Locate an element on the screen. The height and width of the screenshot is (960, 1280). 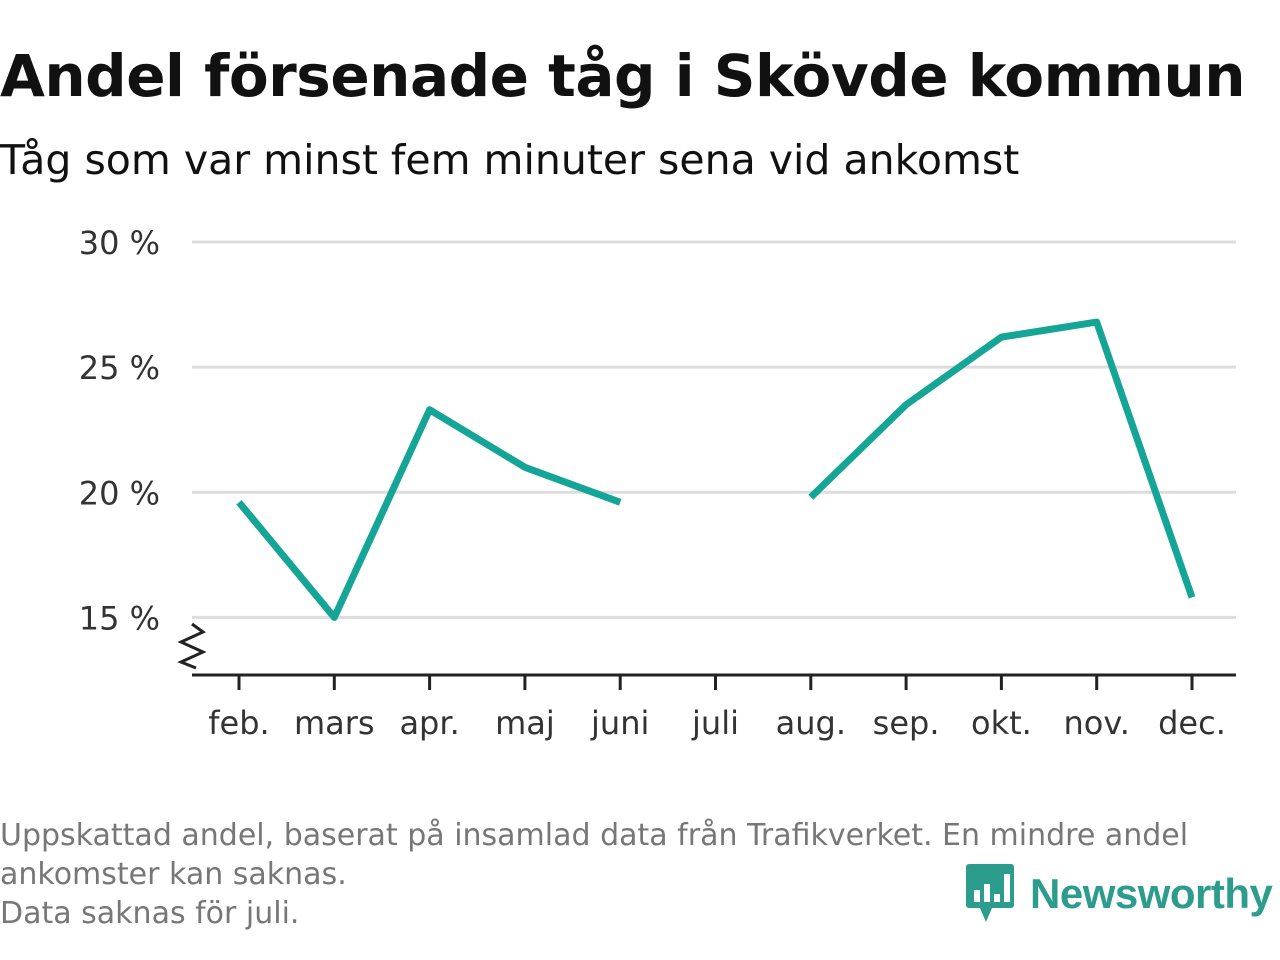
x-tick-label: apr. is located at coordinates (429, 723).